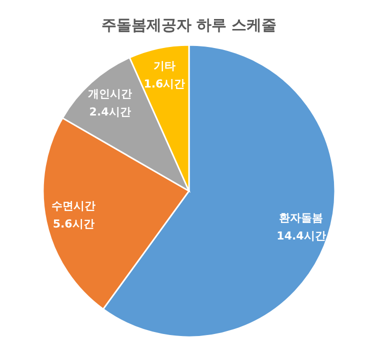  I want to click on data-label: 14.4시간, so click(301, 235).